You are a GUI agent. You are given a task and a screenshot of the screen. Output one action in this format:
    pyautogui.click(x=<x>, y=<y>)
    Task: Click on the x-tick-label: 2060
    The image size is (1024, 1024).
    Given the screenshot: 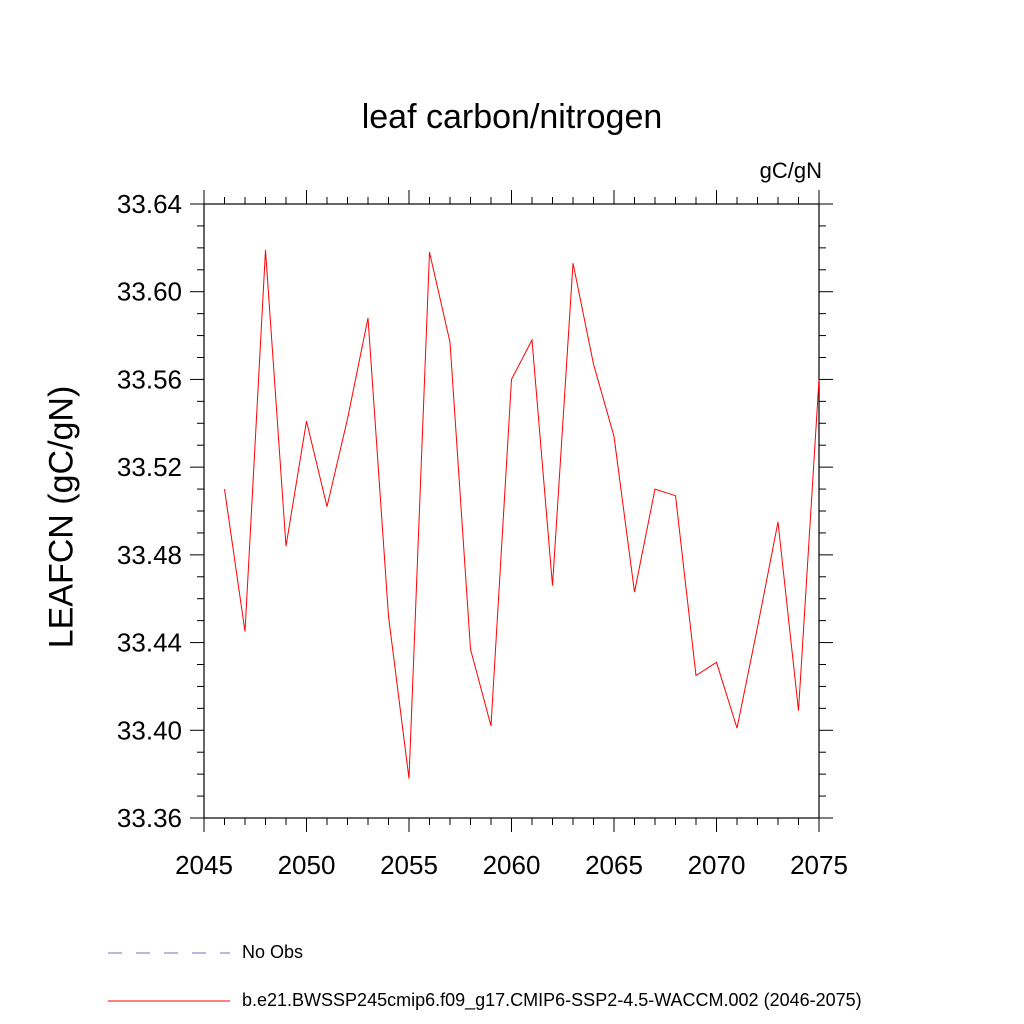 What is the action you would take?
    pyautogui.click(x=512, y=865)
    